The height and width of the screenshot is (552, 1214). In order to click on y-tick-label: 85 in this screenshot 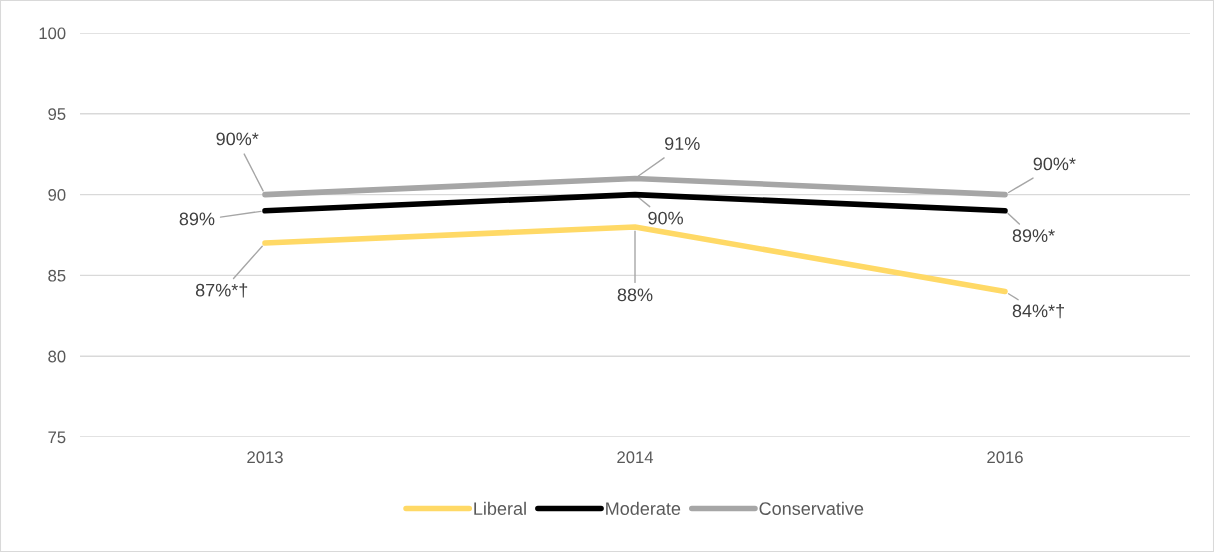, I will do `click(57, 275)`.